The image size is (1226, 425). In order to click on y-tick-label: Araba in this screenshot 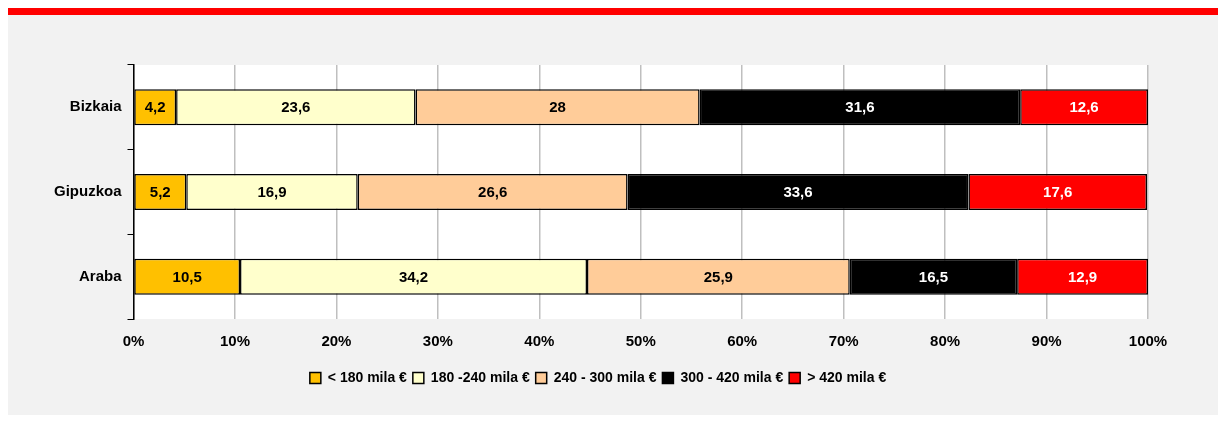, I will do `click(100, 275)`.